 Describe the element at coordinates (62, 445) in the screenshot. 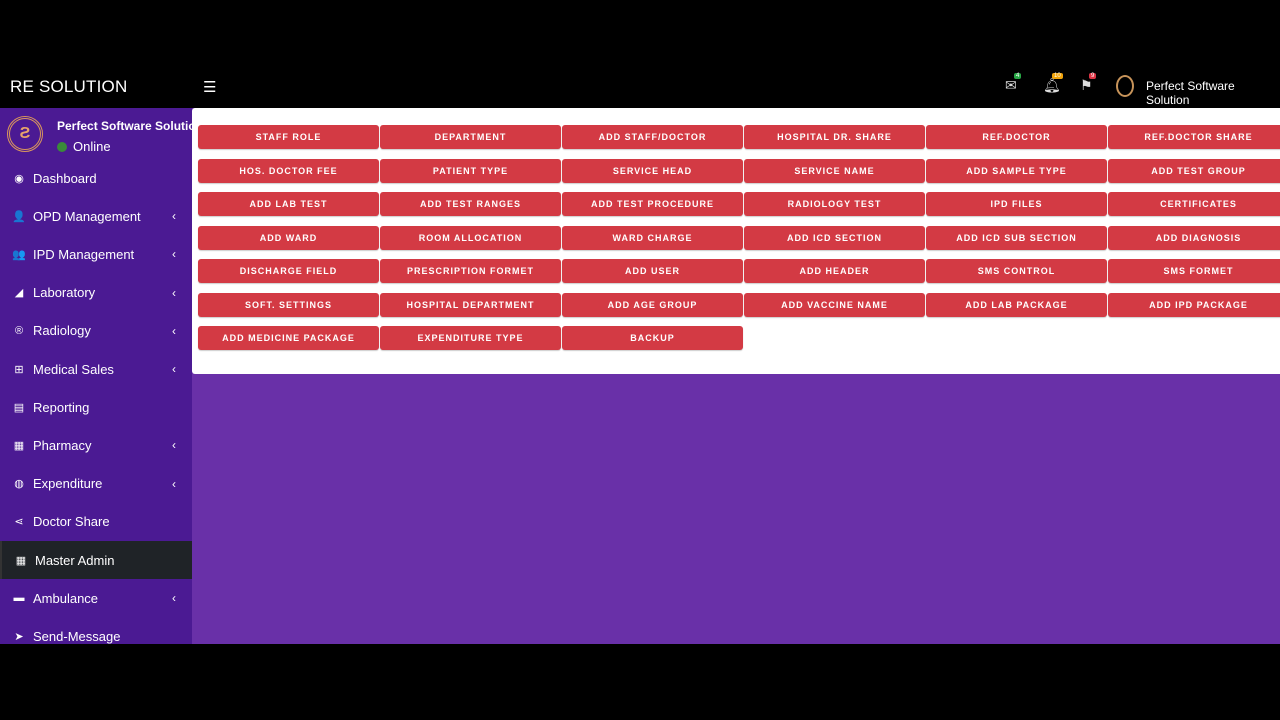

I see `sidebar-item-label: Pharmacy` at that location.